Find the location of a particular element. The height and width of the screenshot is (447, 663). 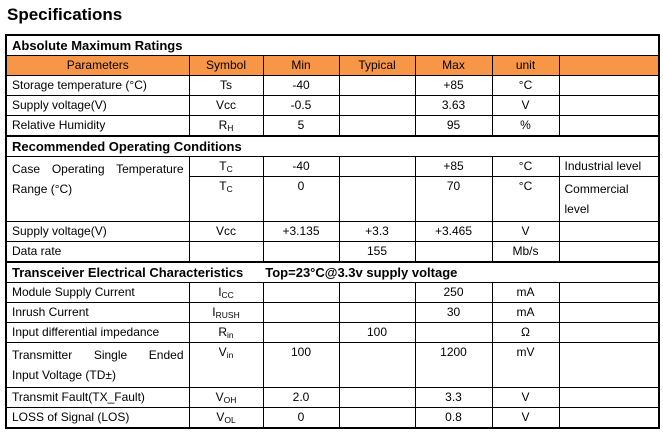

cell-symbol: VOH is located at coordinates (226, 397).